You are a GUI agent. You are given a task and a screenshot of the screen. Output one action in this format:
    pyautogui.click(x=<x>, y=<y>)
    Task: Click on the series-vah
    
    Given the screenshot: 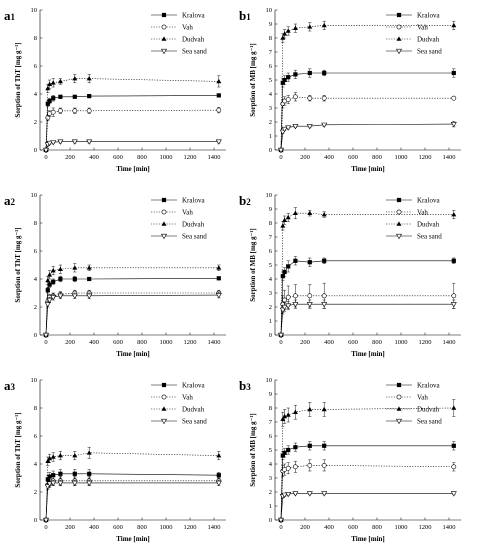 What is the action you would take?
    pyautogui.click(x=367, y=491)
    